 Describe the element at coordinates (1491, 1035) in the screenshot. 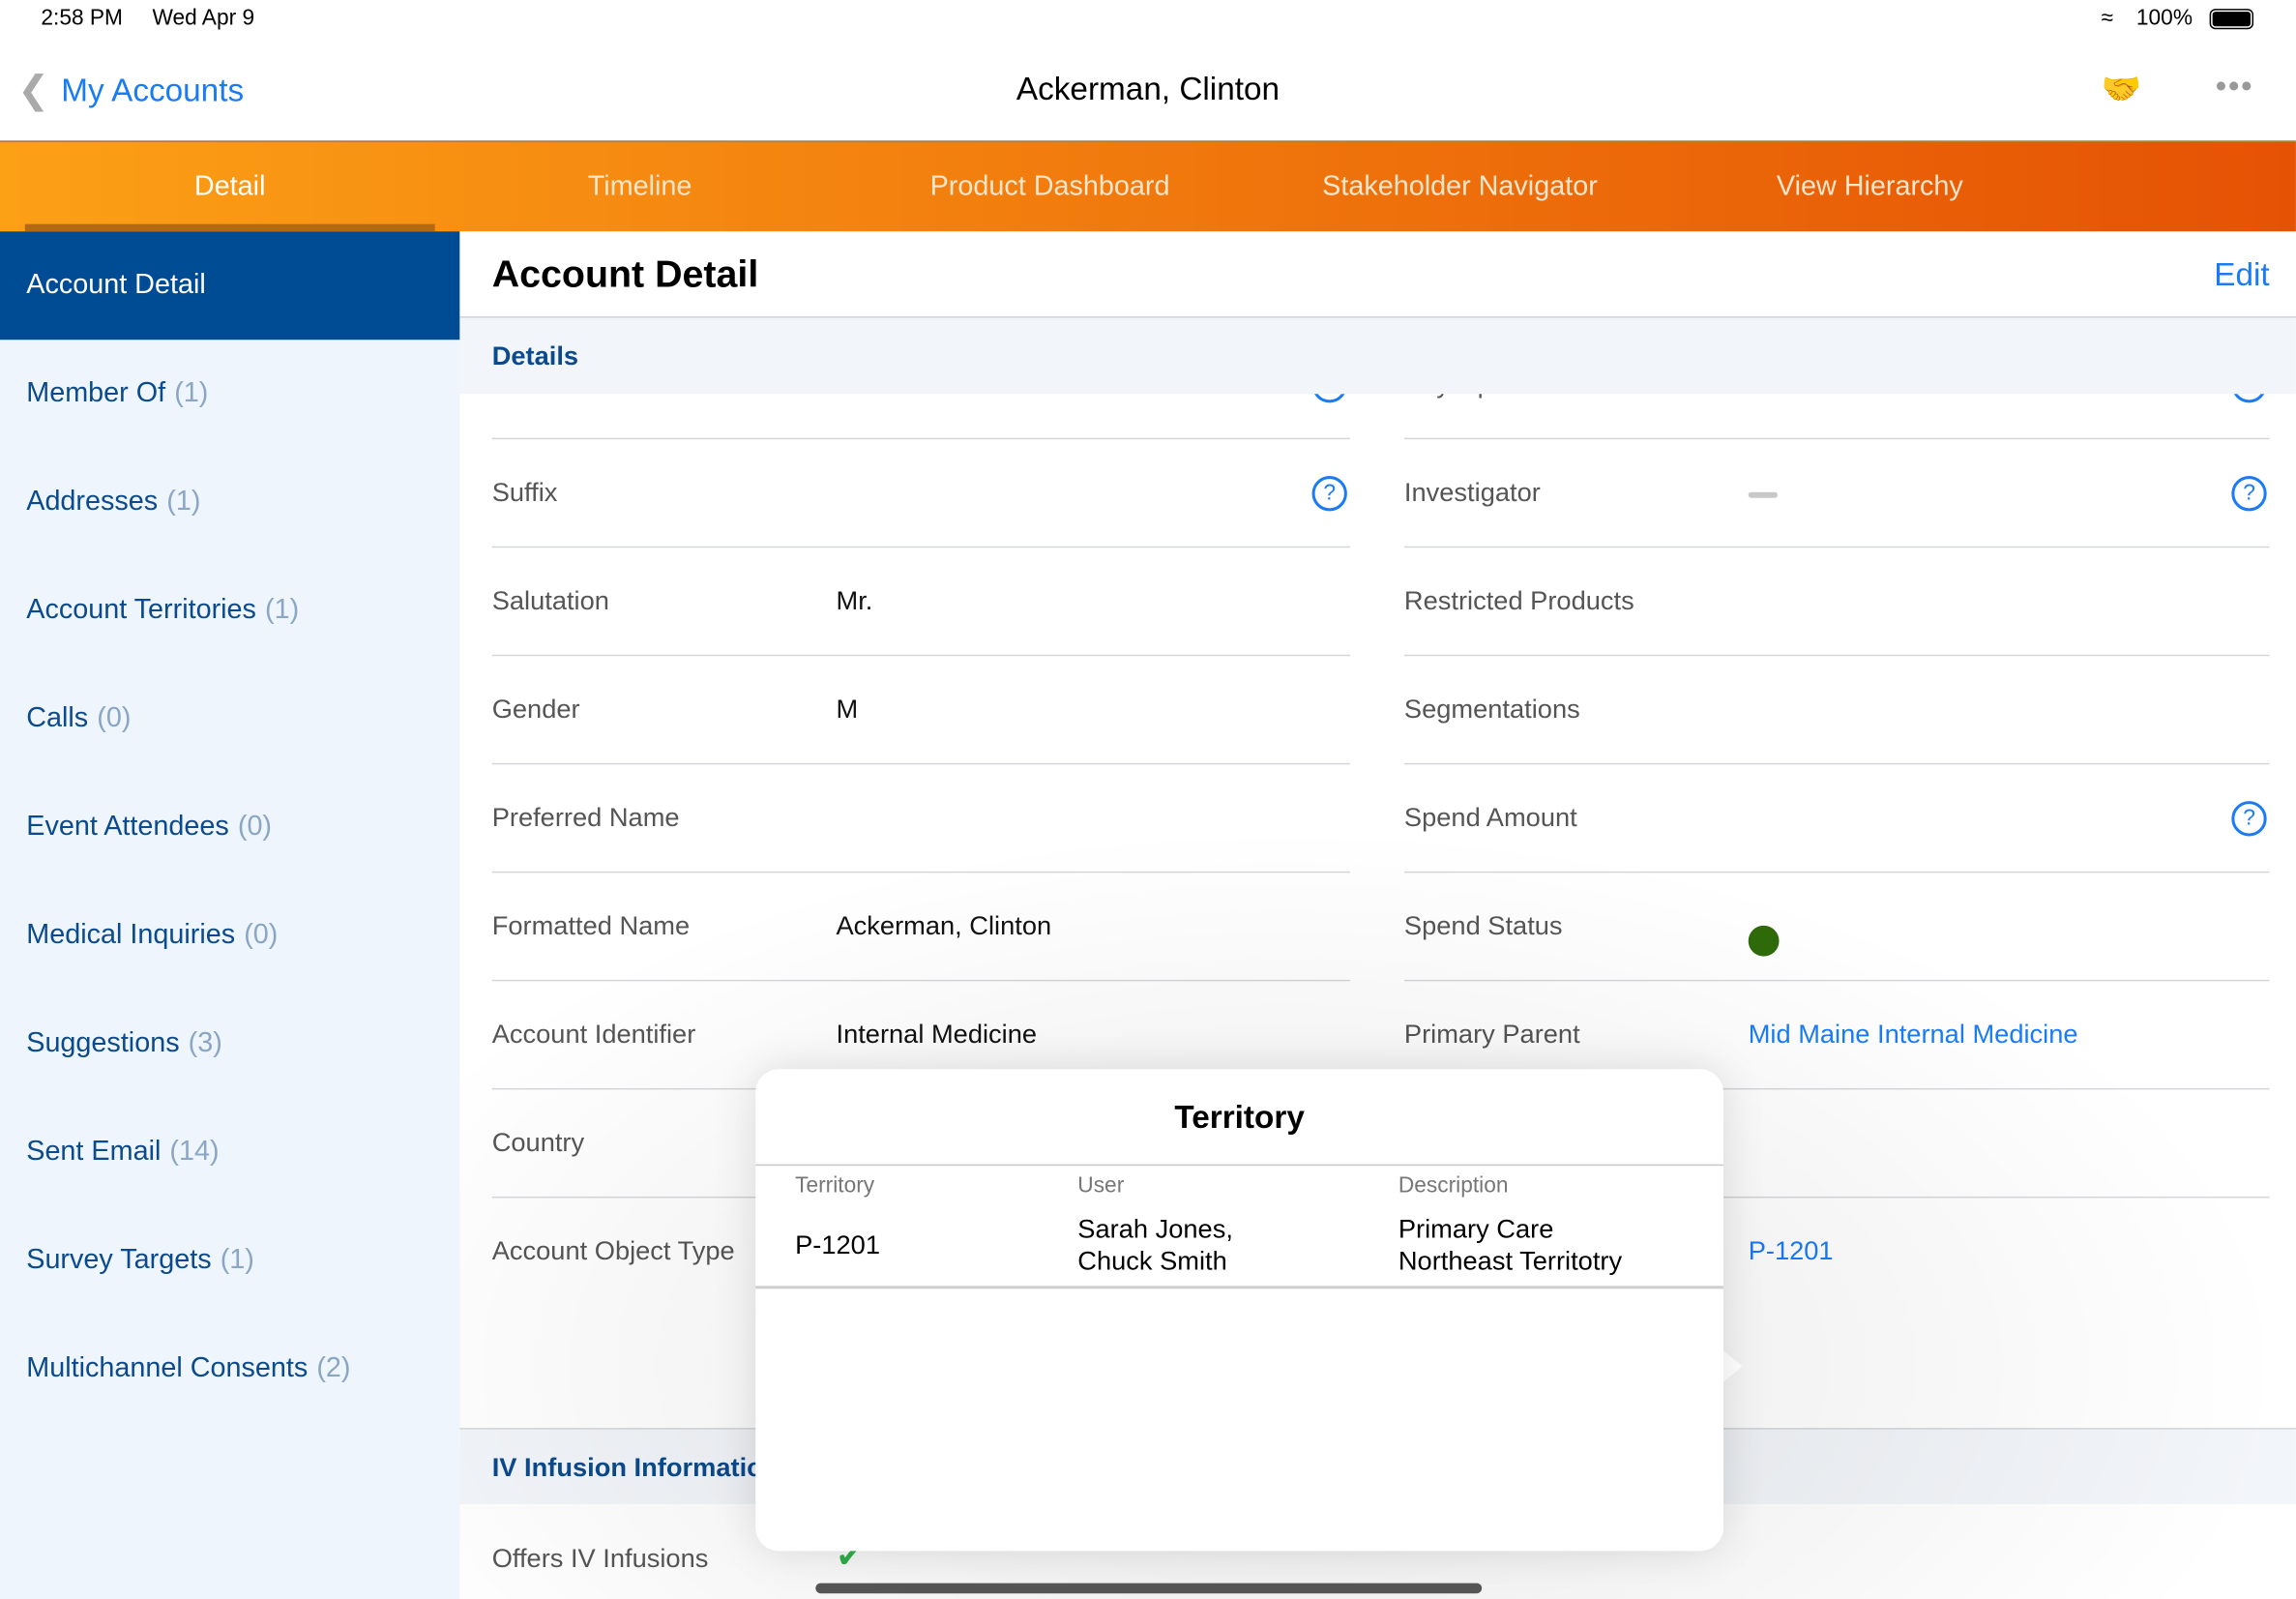

I see `field-label: Primary Parent` at that location.